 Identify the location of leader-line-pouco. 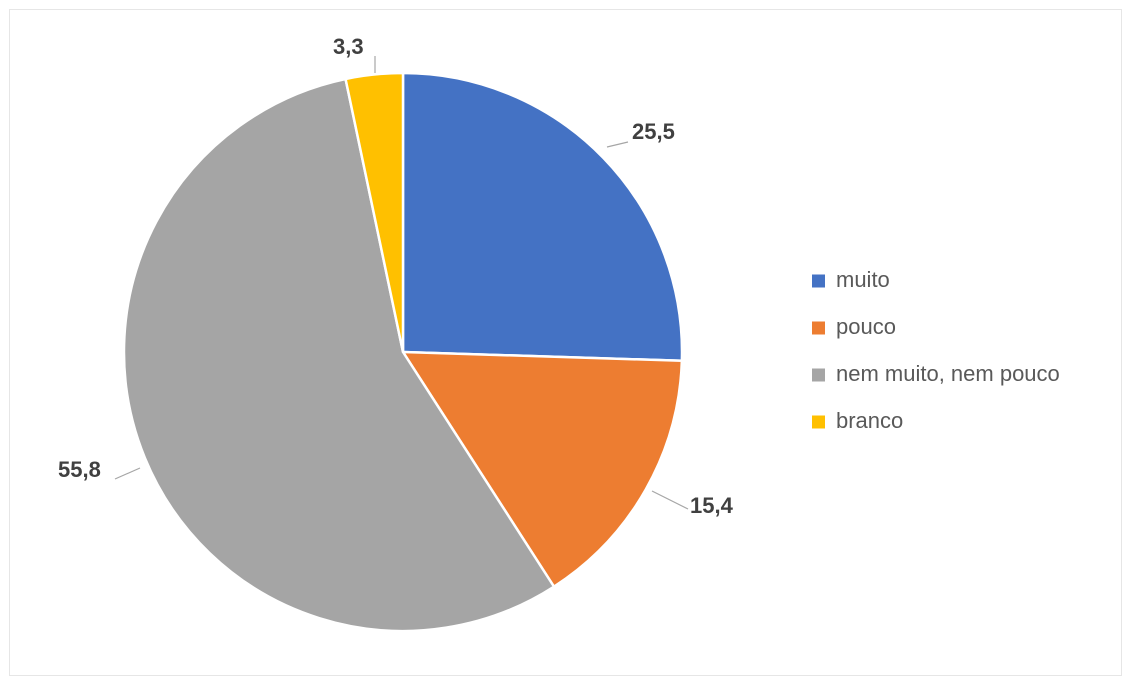
(670, 500).